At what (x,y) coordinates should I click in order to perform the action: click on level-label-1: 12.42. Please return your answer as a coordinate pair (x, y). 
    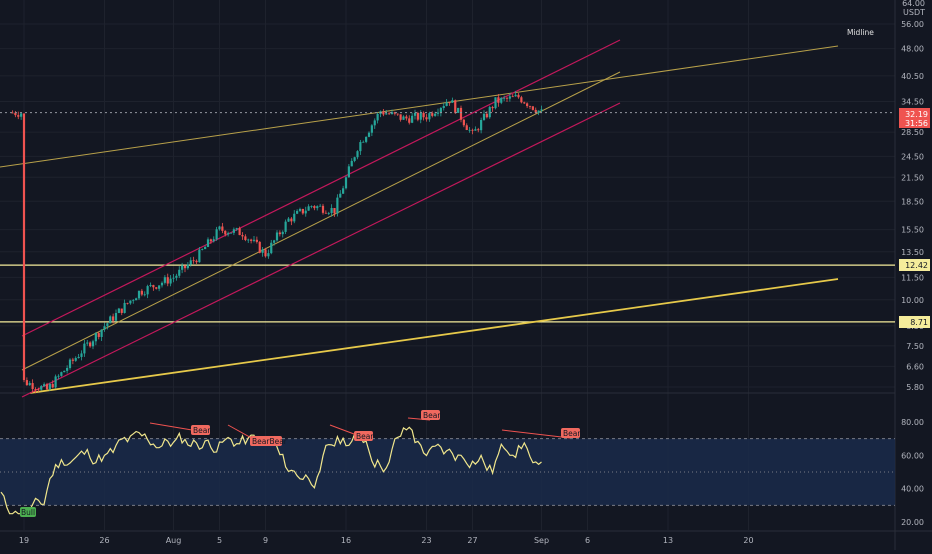
    Looking at the image, I should click on (916, 265).